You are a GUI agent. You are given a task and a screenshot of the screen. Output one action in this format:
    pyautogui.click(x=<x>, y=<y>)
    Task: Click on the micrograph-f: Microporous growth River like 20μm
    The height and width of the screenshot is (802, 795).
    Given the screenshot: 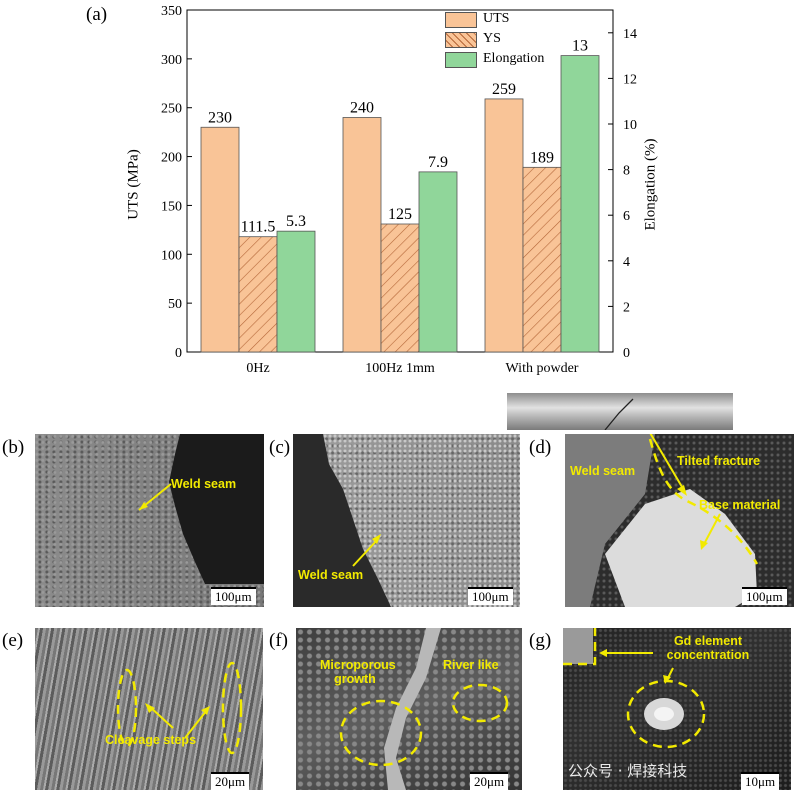 What is the action you would take?
    pyautogui.click(x=409, y=709)
    